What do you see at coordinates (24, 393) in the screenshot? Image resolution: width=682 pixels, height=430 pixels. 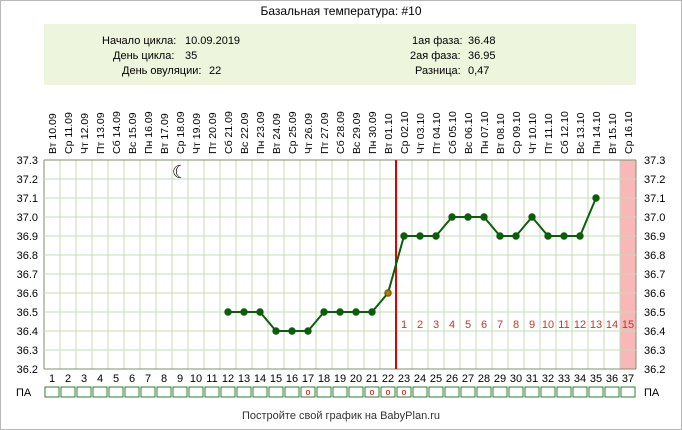 I see `pa-label-left: ПА` at bounding box center [24, 393].